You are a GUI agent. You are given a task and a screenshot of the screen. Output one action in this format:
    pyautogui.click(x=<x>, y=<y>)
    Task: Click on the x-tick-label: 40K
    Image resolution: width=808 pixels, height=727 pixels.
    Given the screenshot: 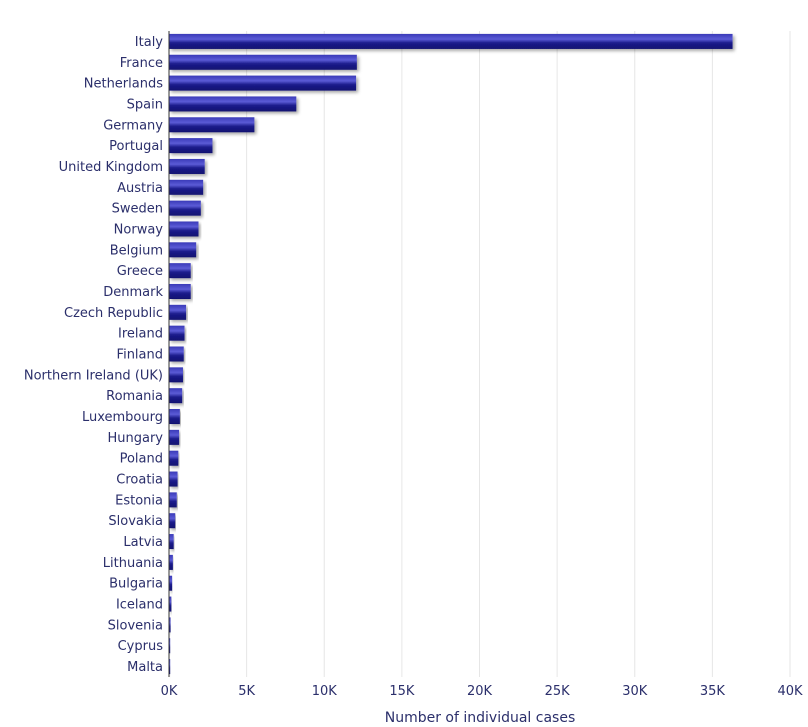 What is the action you would take?
    pyautogui.click(x=790, y=691)
    